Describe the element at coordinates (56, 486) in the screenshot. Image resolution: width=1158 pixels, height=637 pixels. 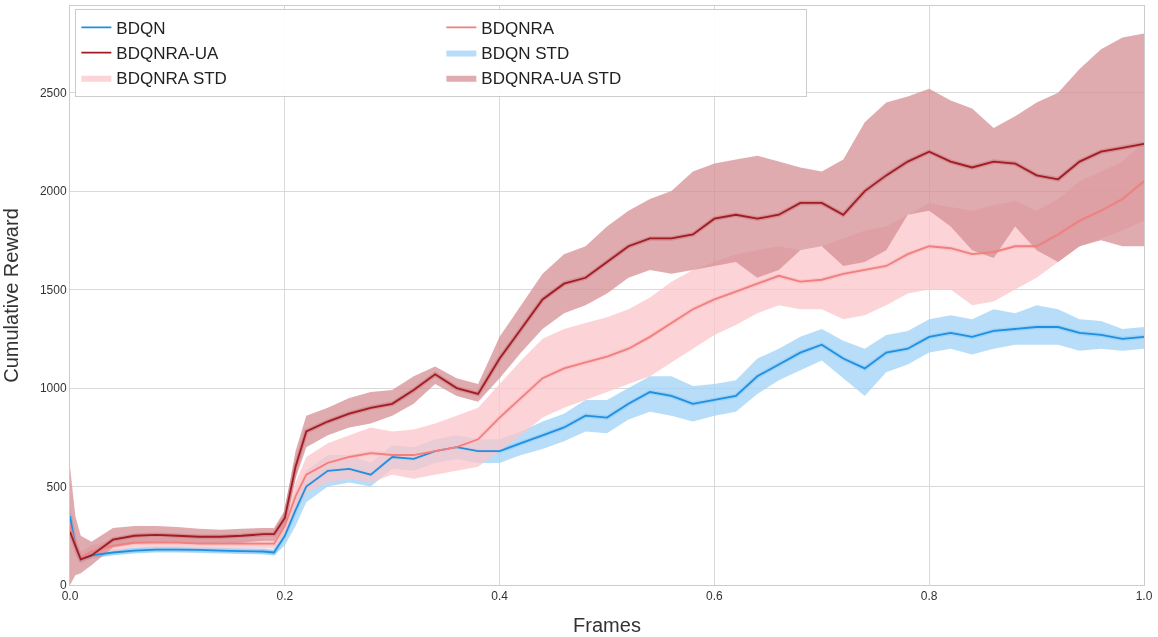
I see `y-tick-label: 500` at that location.